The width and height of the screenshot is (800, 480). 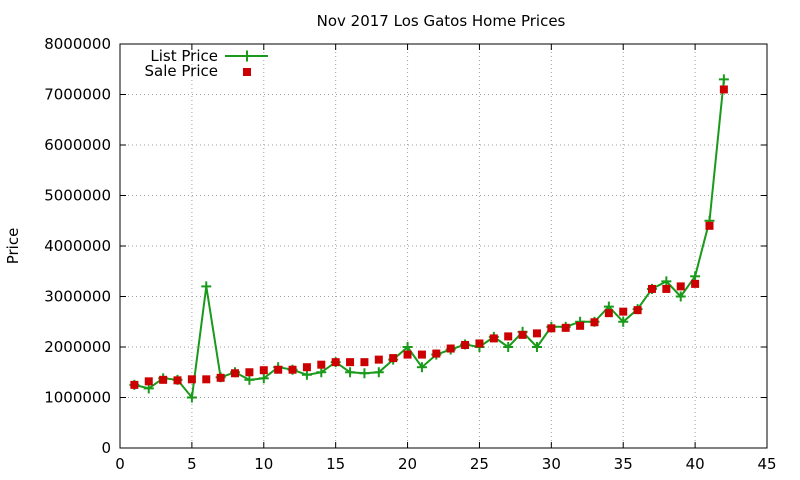 What do you see at coordinates (120, 464) in the screenshot?
I see `x-tick-label: 0` at bounding box center [120, 464].